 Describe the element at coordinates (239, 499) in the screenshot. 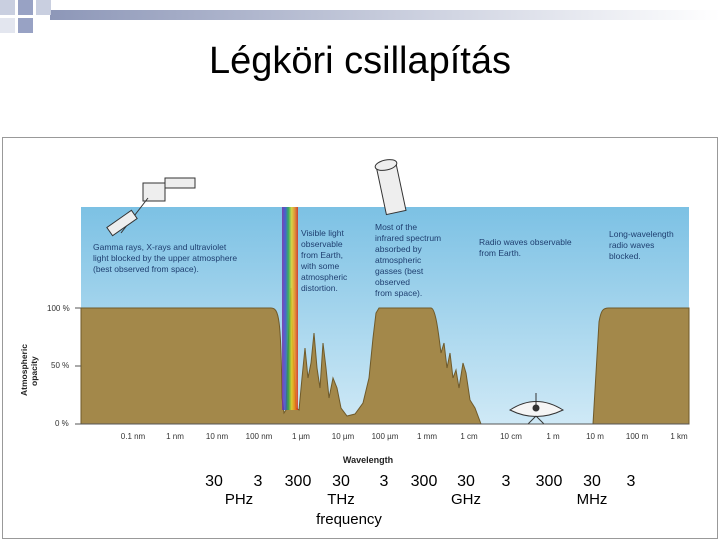

I see `frequency-unit: PHz` at that location.